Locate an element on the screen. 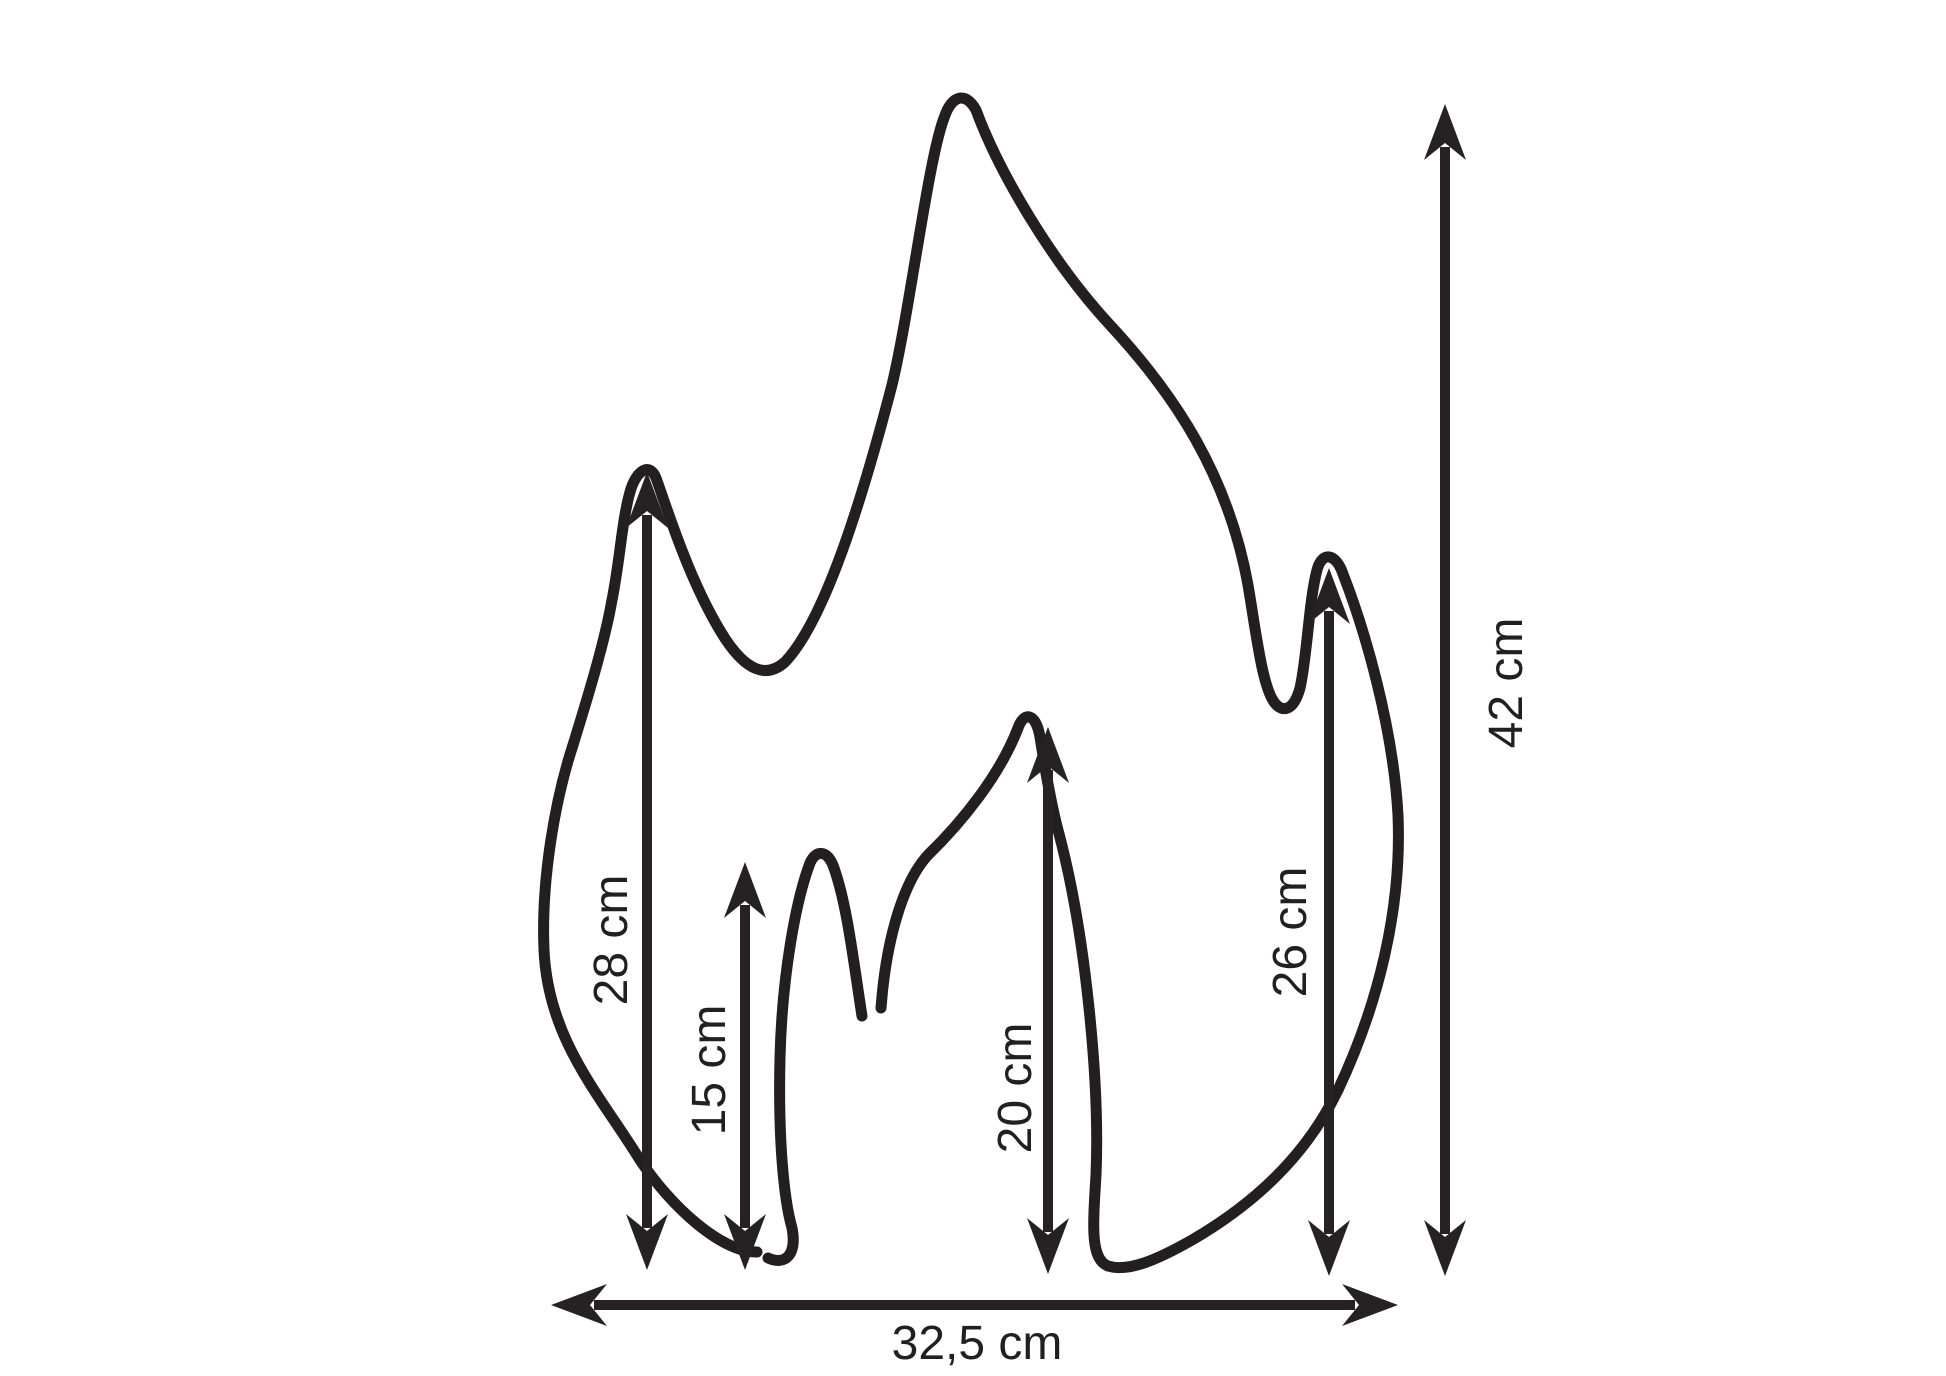 The image size is (1946, 1376). dimension-inner-left-spike-height: 15 cm is located at coordinates (724, 1066).